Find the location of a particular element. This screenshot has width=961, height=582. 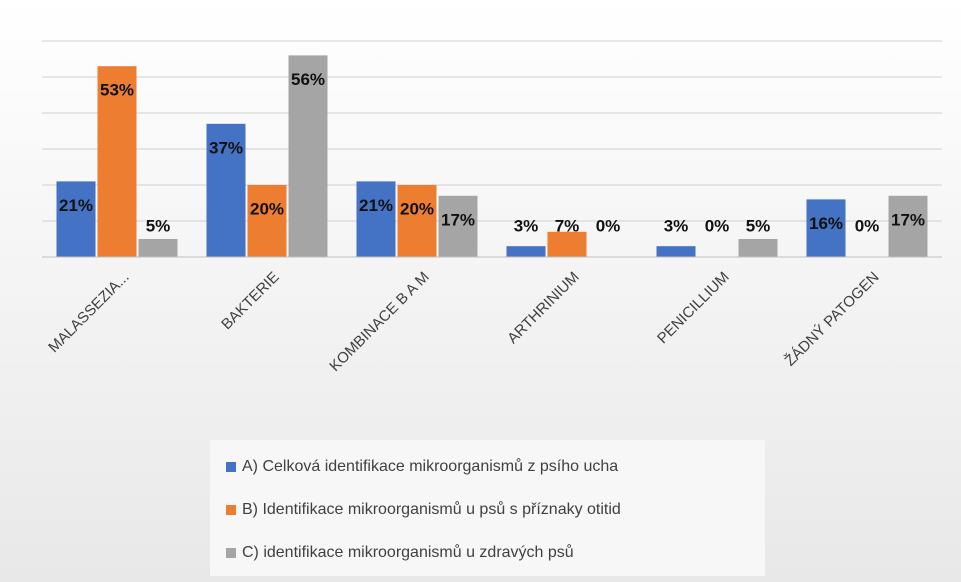

data-label: 53% is located at coordinates (117, 90).